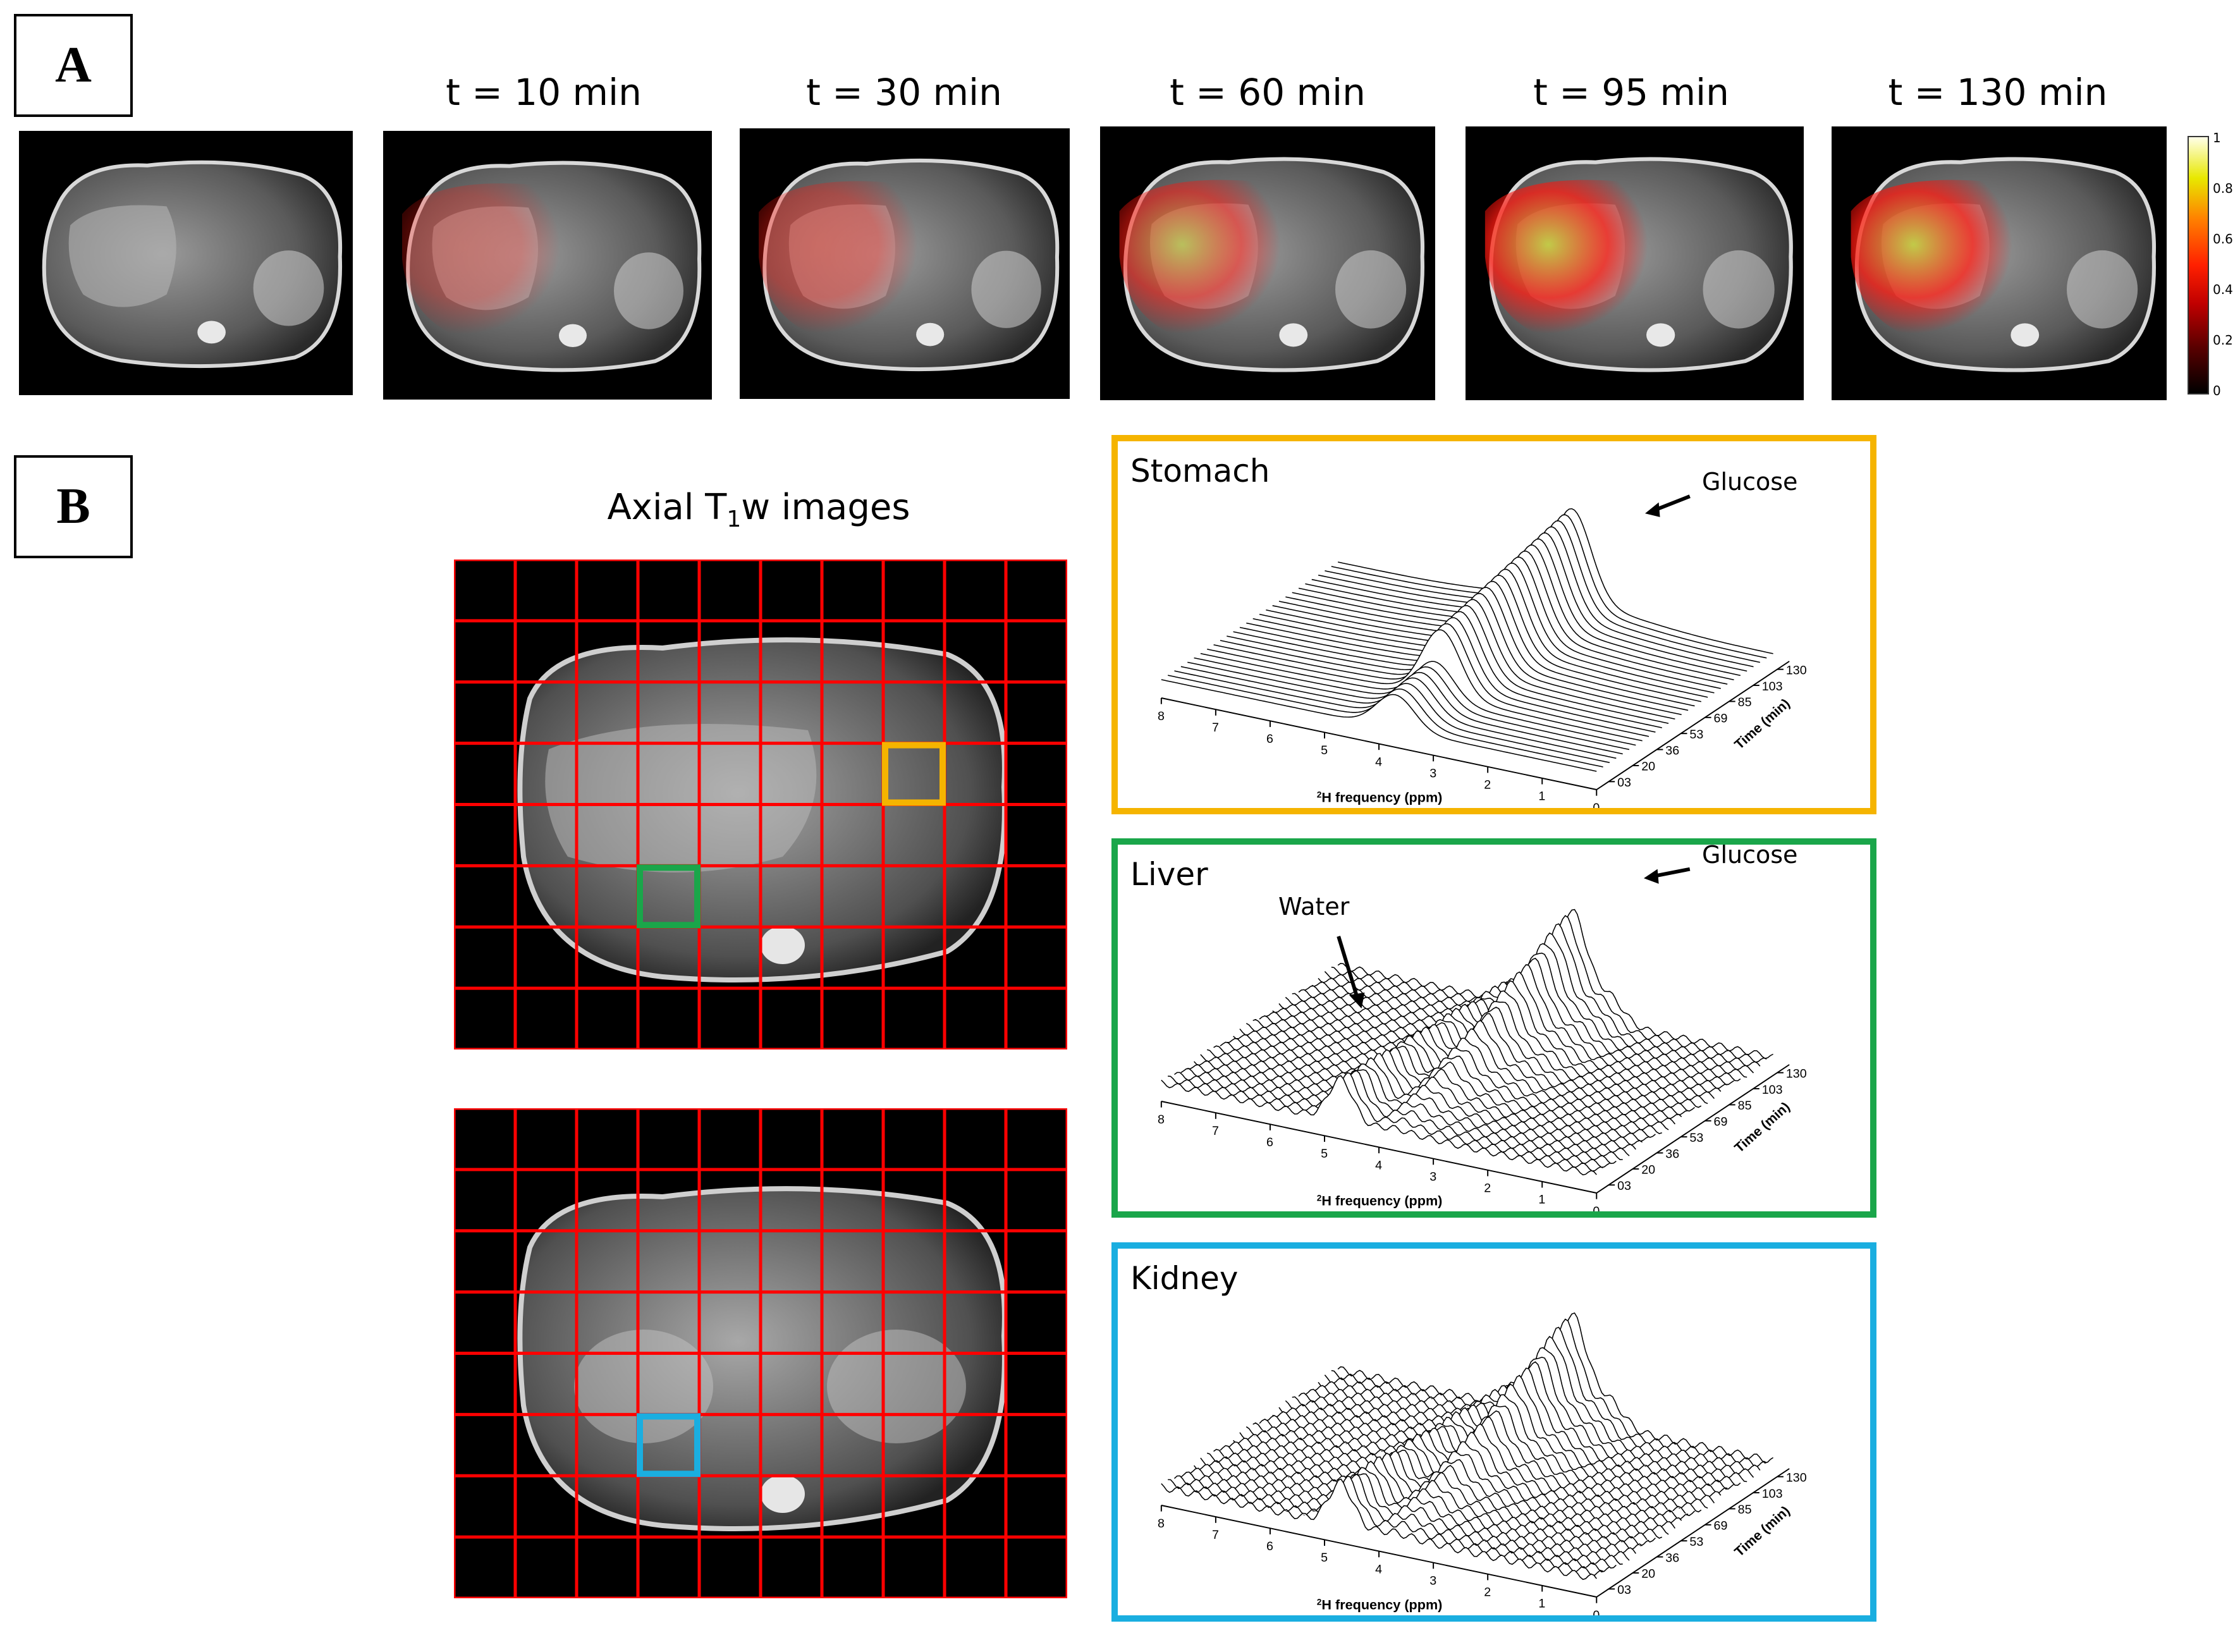  What do you see at coordinates (1357, 1000) in the screenshot?
I see `water-arrow-head` at bounding box center [1357, 1000].